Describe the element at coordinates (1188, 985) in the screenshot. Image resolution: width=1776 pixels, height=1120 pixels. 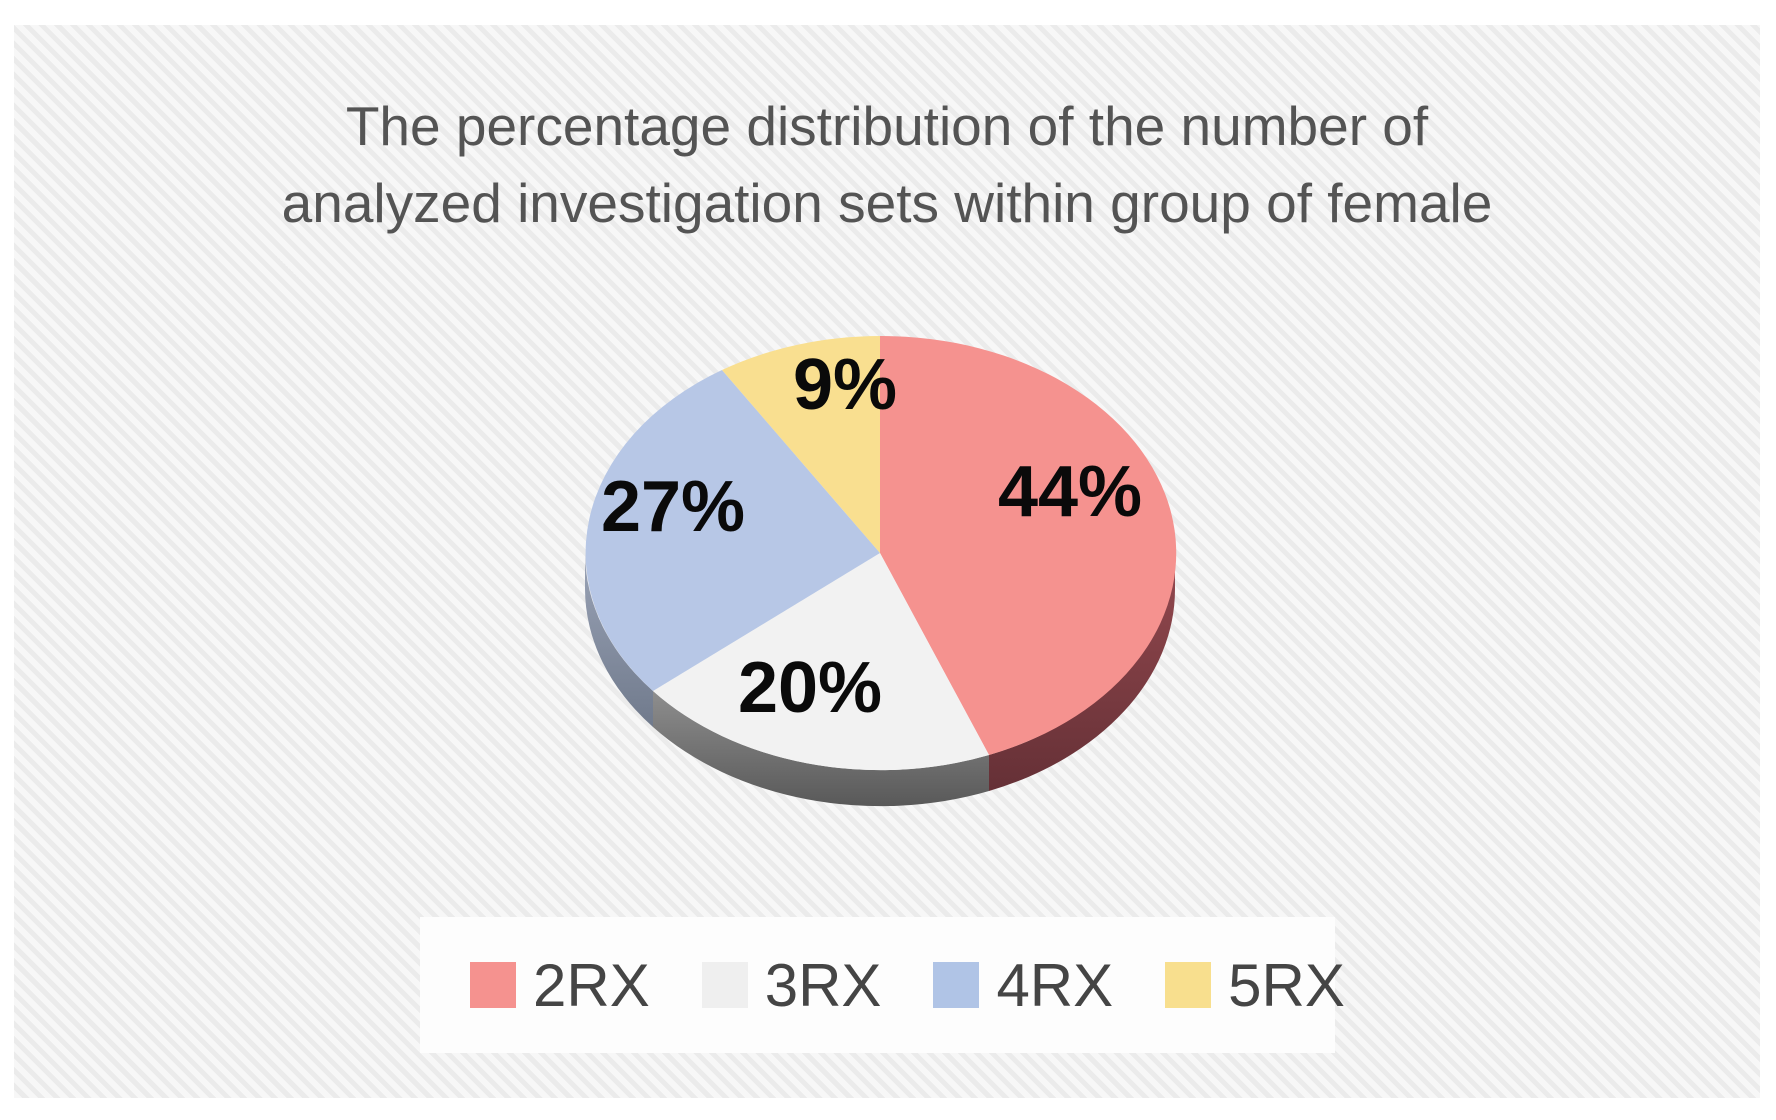
I see `legend-swatch-5rx` at that location.